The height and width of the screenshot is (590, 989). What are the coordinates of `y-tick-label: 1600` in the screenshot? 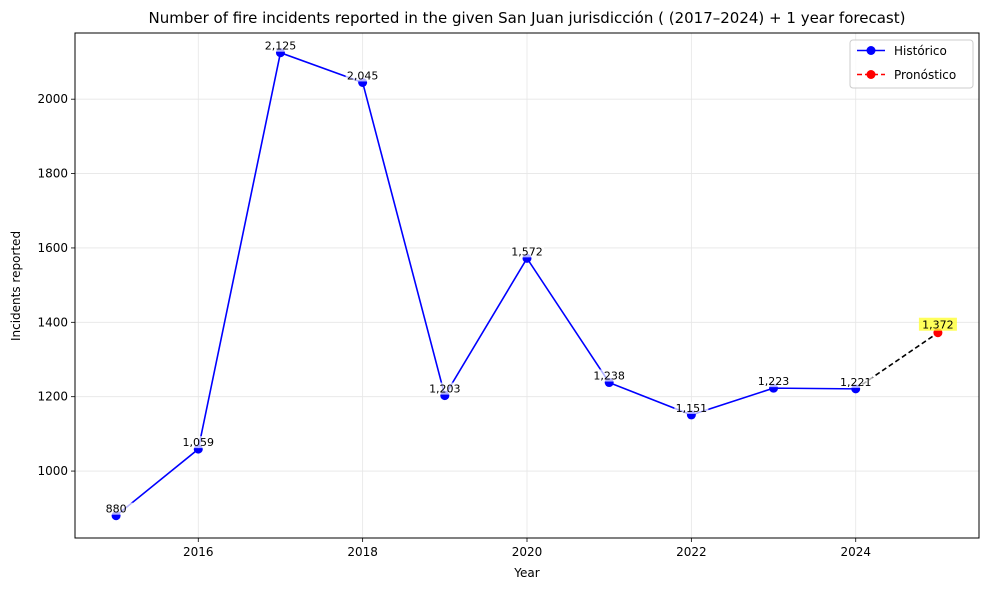 It's located at (52, 248).